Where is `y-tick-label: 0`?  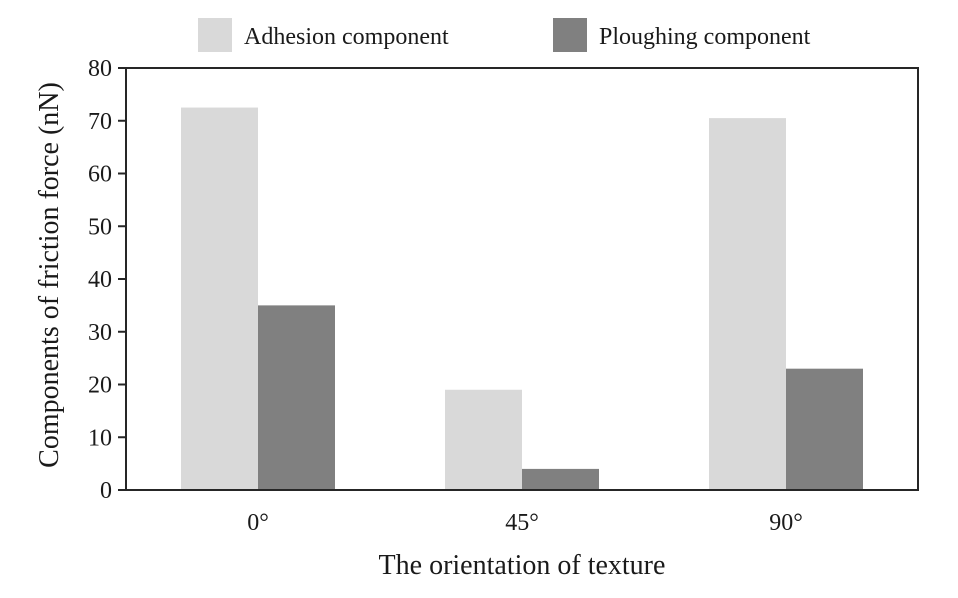
y-tick-label: 0 is located at coordinates (106, 491).